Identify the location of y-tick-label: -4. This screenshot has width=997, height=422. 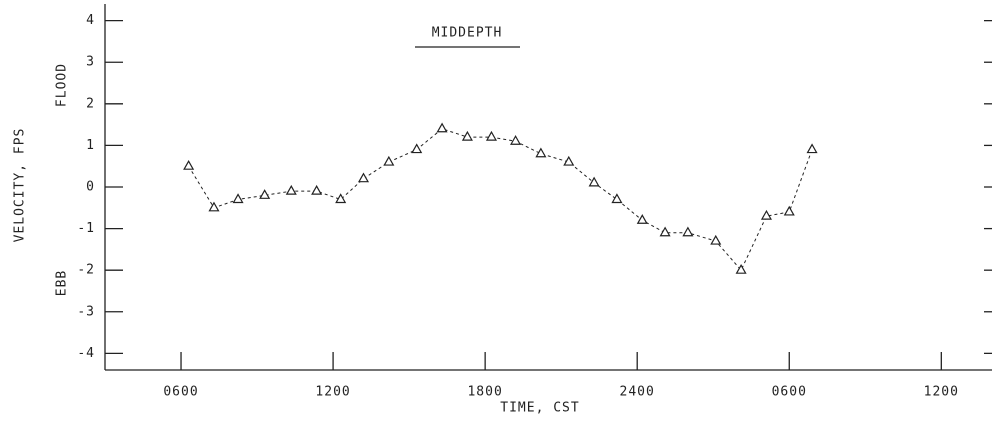
(86, 353).